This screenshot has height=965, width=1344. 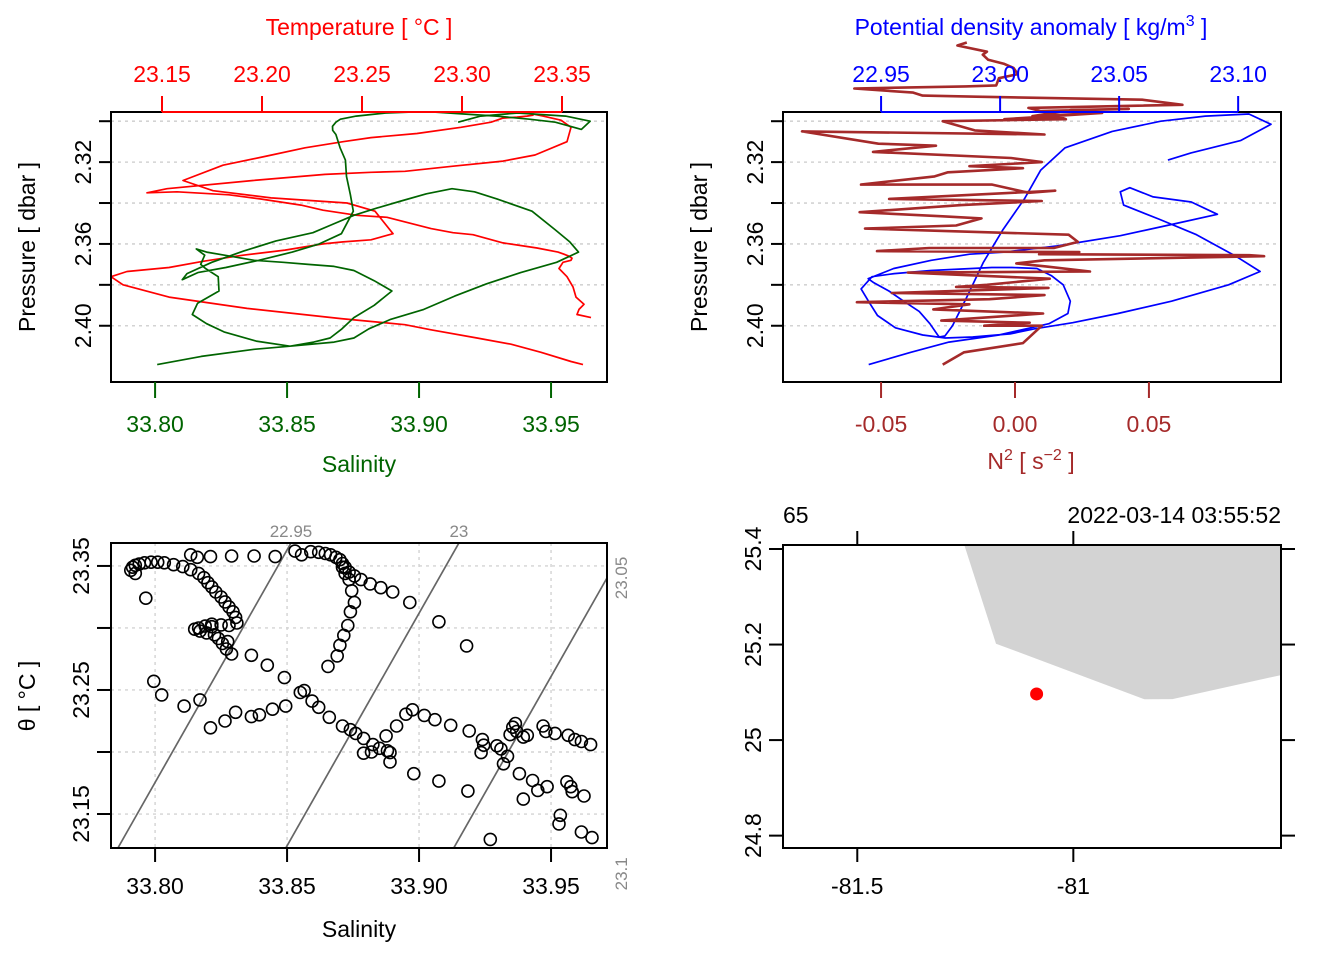 What do you see at coordinates (857, 886) in the screenshot?
I see `lon-tick-label: -81.5` at bounding box center [857, 886].